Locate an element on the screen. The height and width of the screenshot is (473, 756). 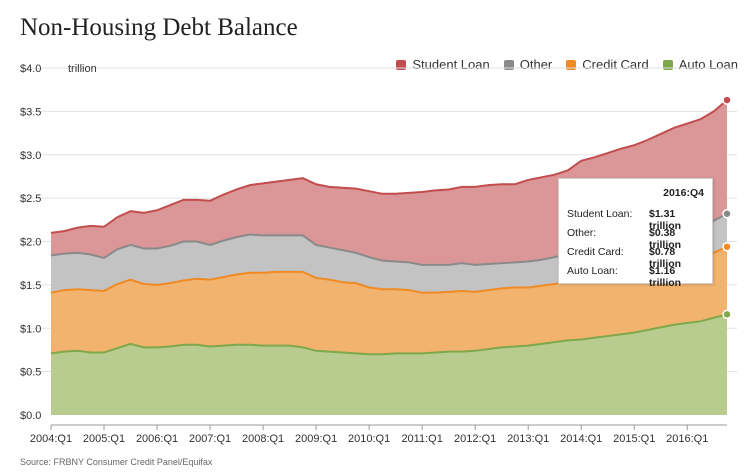
legend-swatch-other is located at coordinates (508, 64).